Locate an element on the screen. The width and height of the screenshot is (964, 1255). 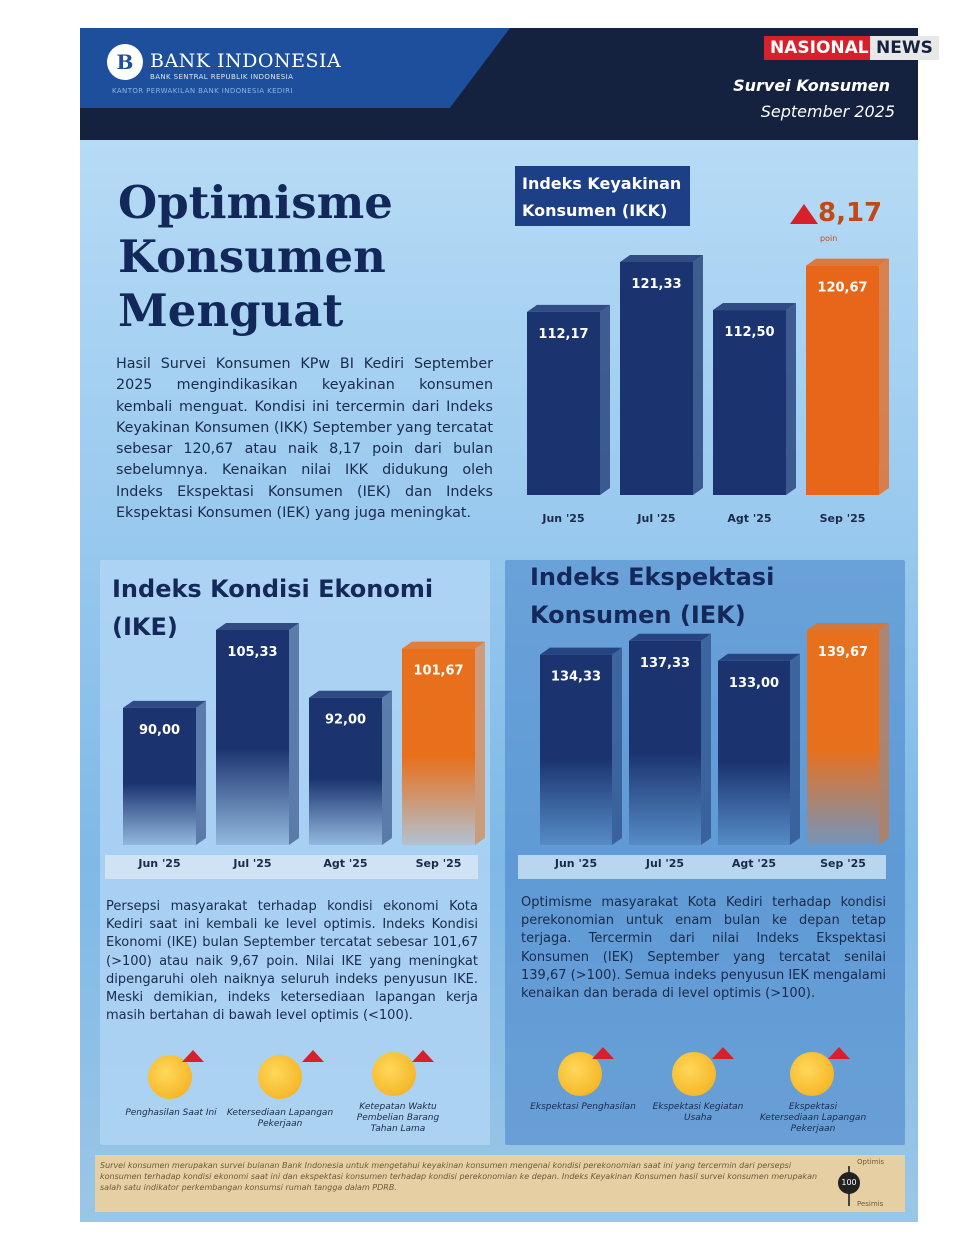
scale-top: Optimis is located at coordinates (871, 1162).